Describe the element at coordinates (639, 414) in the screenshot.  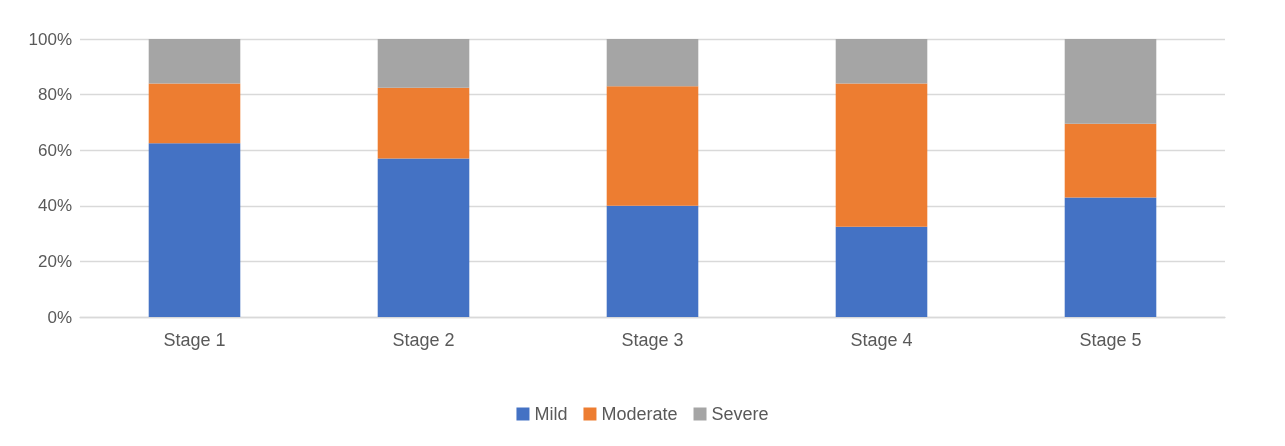
I see `legend-label: Moderate` at that location.